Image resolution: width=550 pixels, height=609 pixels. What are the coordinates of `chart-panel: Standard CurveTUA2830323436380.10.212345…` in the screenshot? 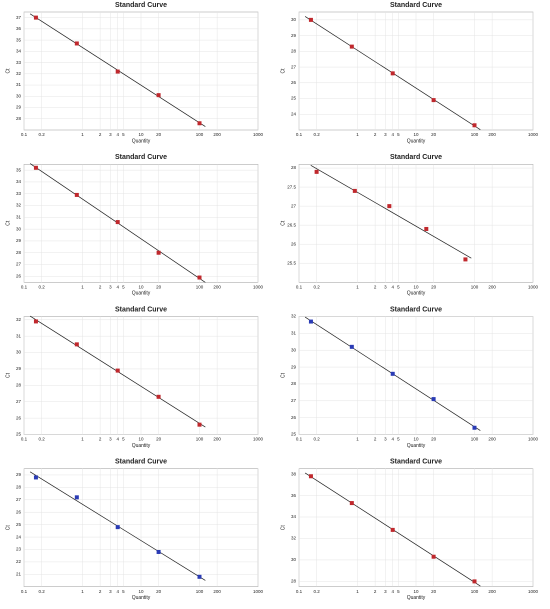 It's located at (409, 530).